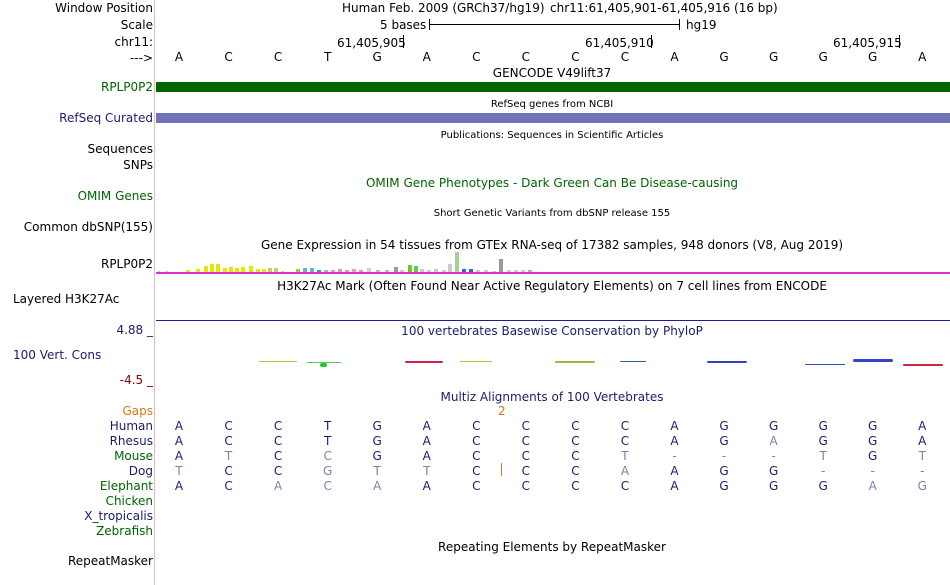 This screenshot has height=585, width=950. I want to click on h3k27ac-signal-line, so click(553, 320).